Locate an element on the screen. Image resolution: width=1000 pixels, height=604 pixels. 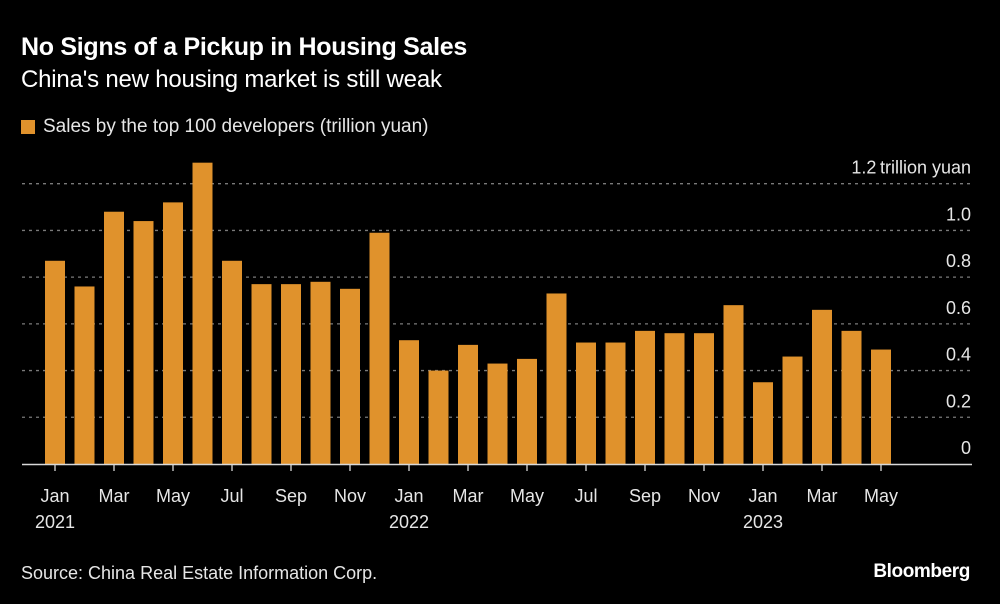
y-tick-label: 0.4 is located at coordinates (958, 355).